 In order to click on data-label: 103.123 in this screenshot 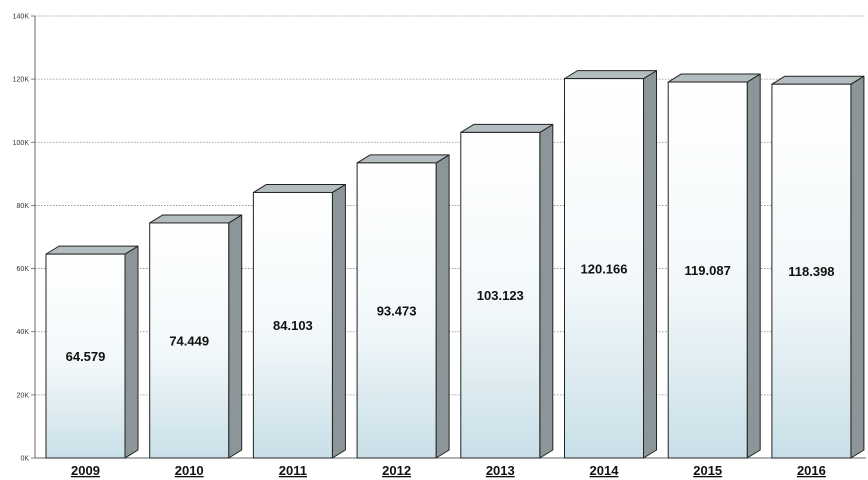, I will do `click(500, 295)`.